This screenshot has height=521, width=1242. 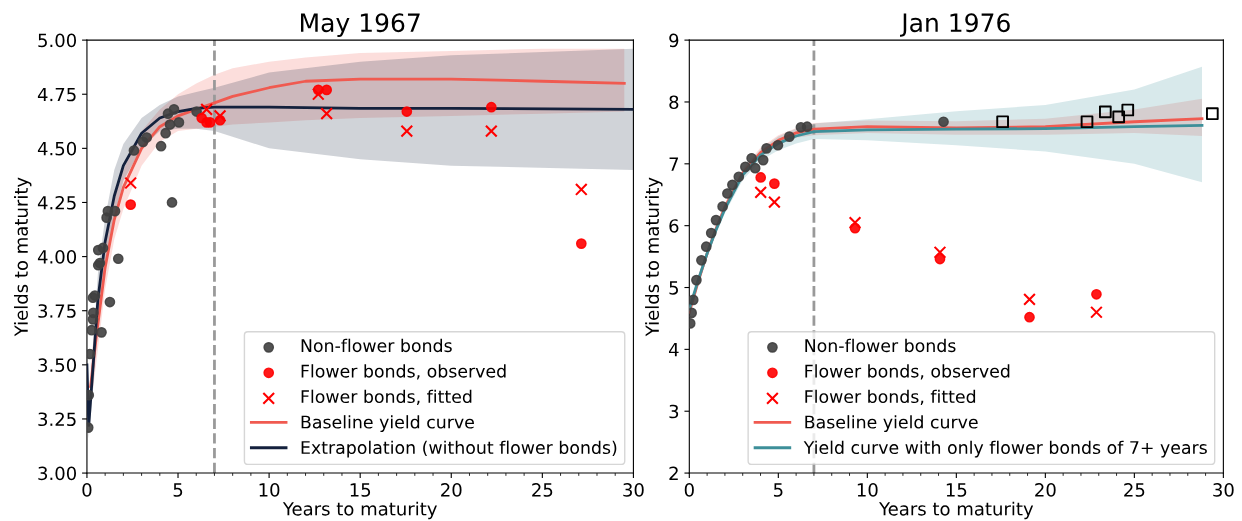 I want to click on y-tick-label: 7, so click(x=674, y=164).